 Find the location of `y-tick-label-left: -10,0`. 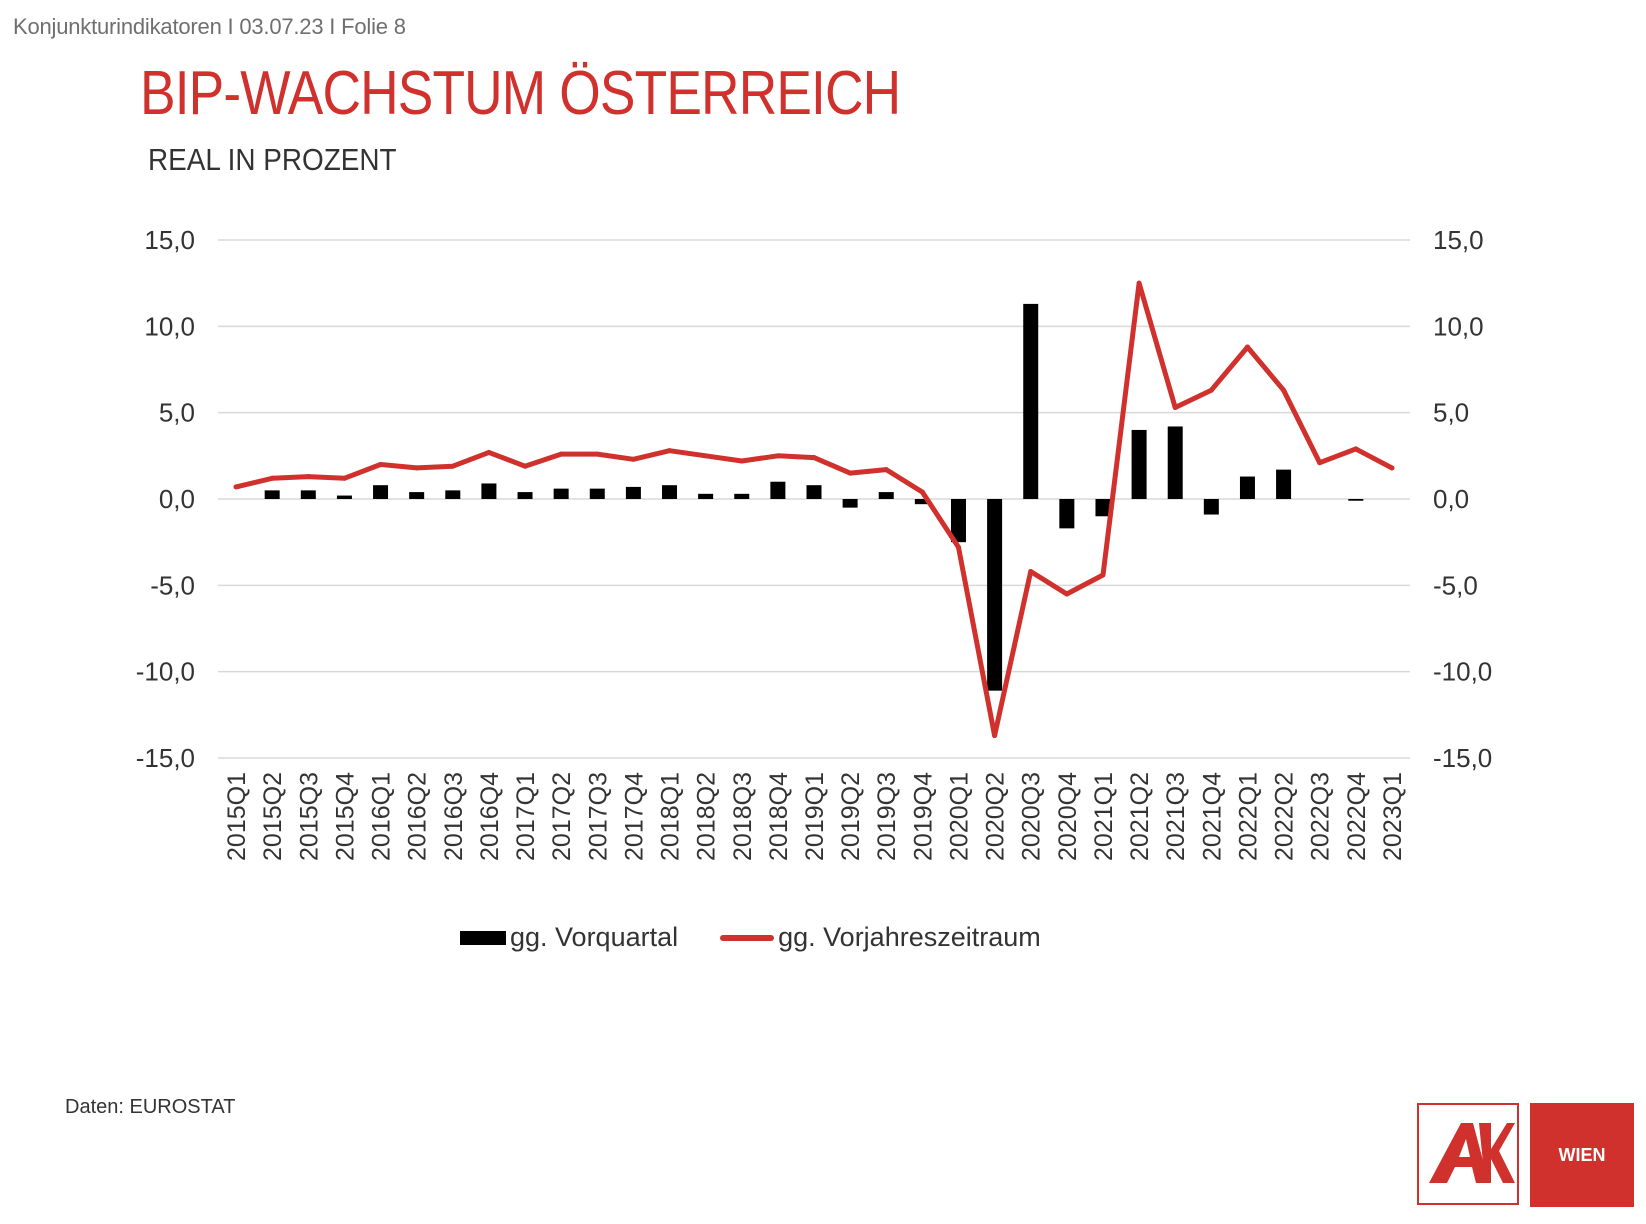

y-tick-label-left: -10,0 is located at coordinates (165, 672).